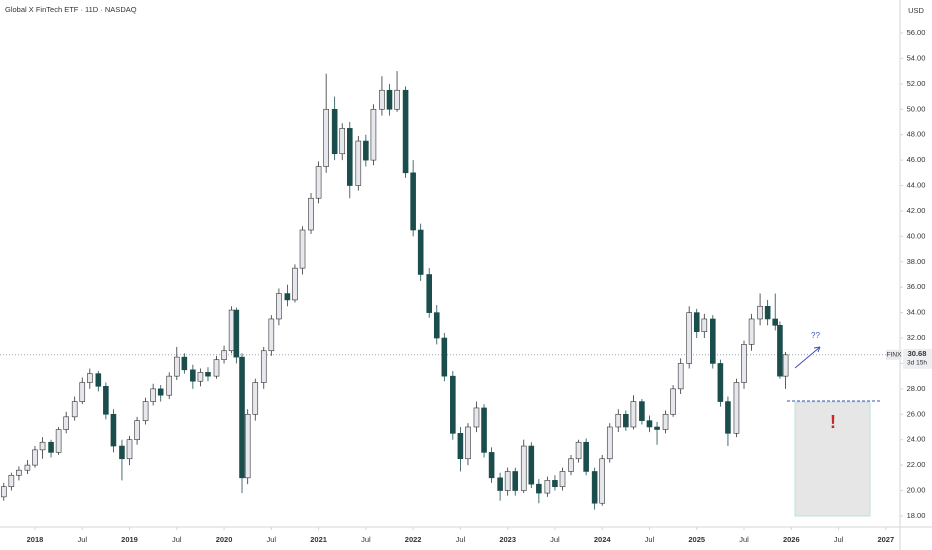 The image size is (932, 550). Describe the element at coordinates (916, 464) in the screenshot. I see `y-tick-label: 22.00` at that location.